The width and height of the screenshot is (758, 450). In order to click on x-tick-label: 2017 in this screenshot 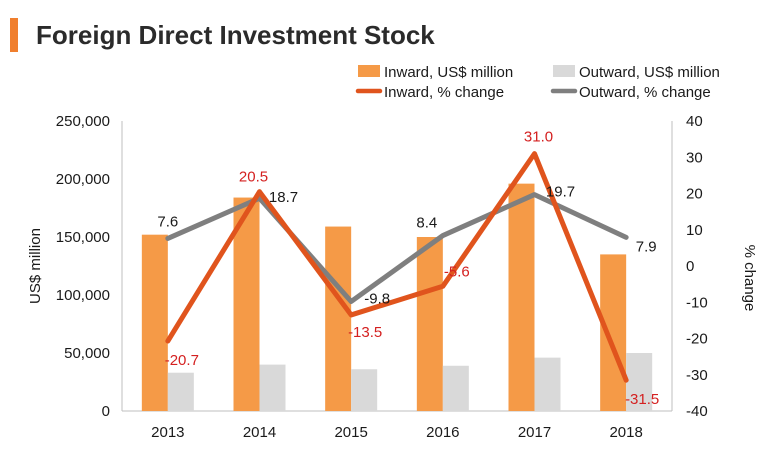, I will do `click(534, 432)`.